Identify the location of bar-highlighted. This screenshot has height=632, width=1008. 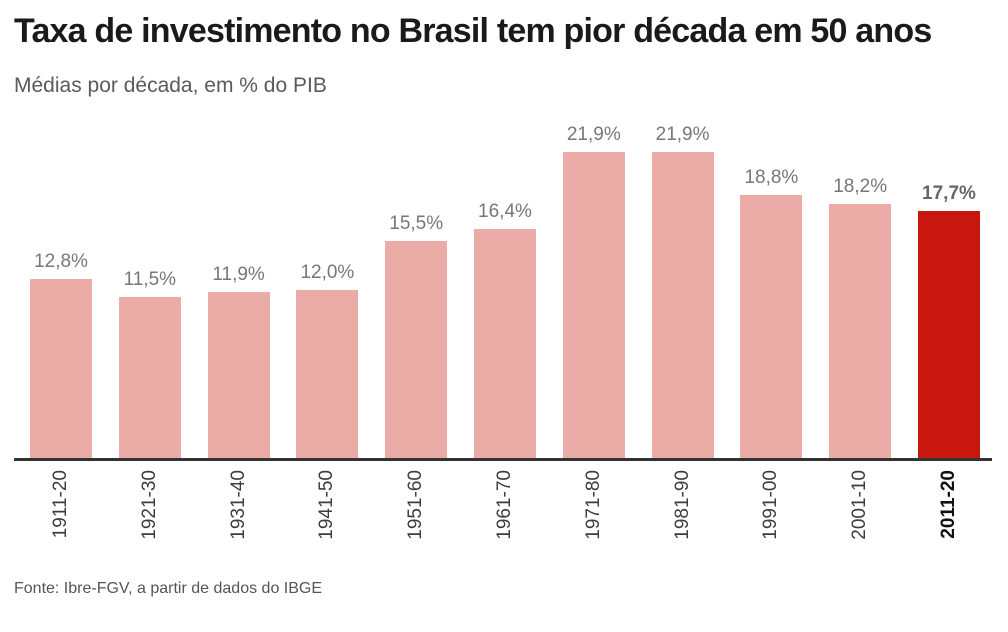
(948, 334).